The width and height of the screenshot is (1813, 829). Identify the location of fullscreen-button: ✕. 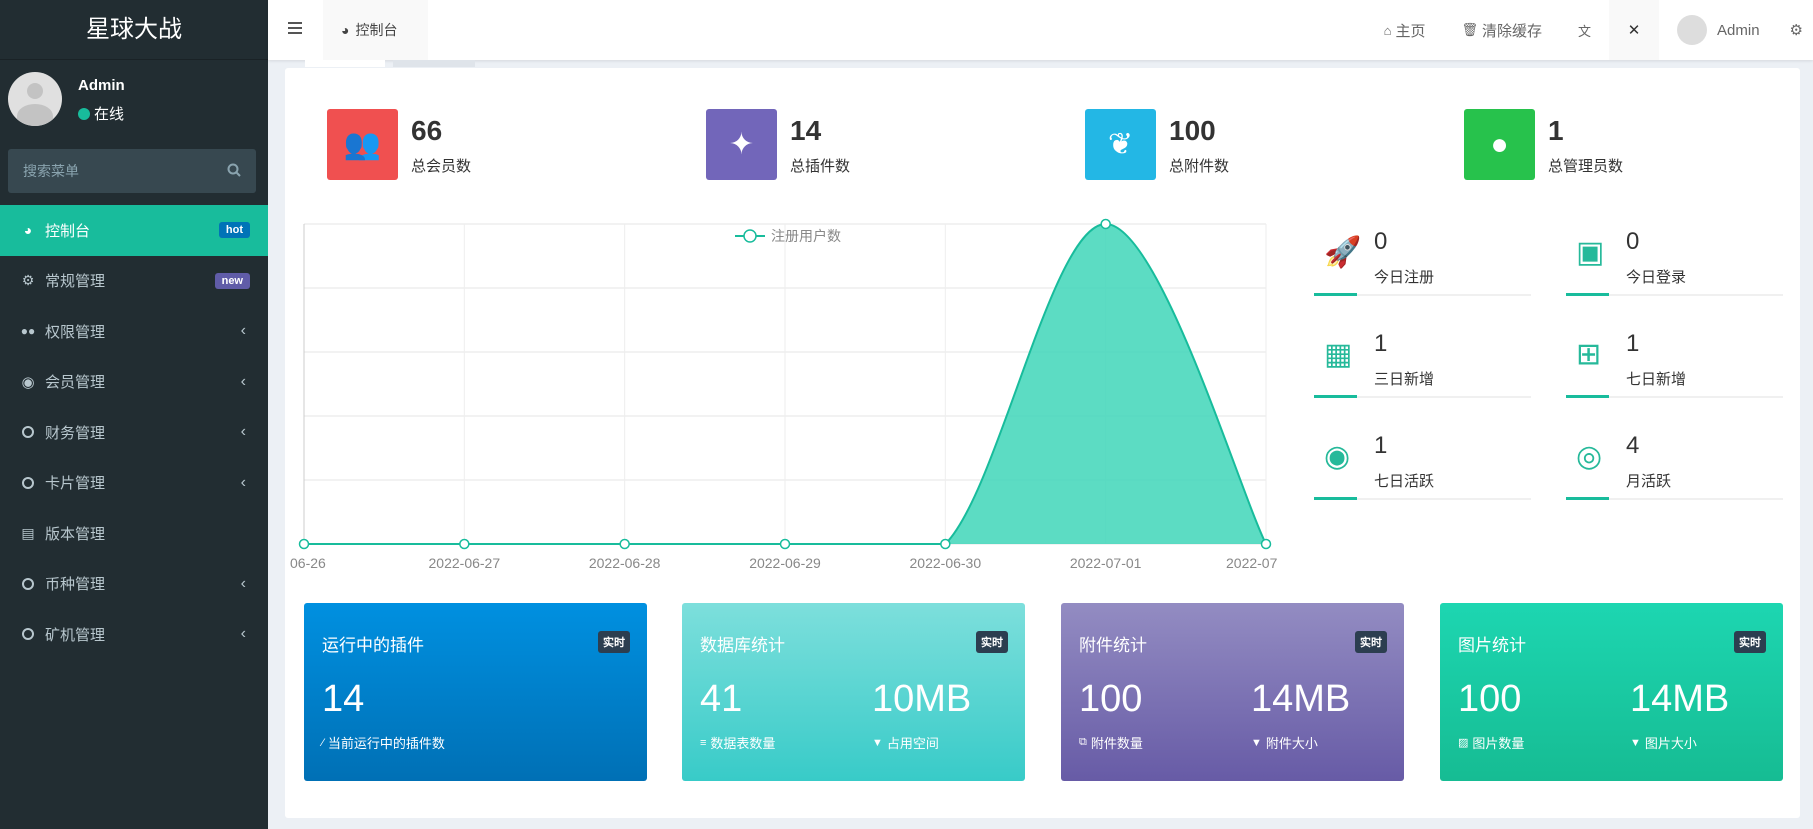
(1634, 30).